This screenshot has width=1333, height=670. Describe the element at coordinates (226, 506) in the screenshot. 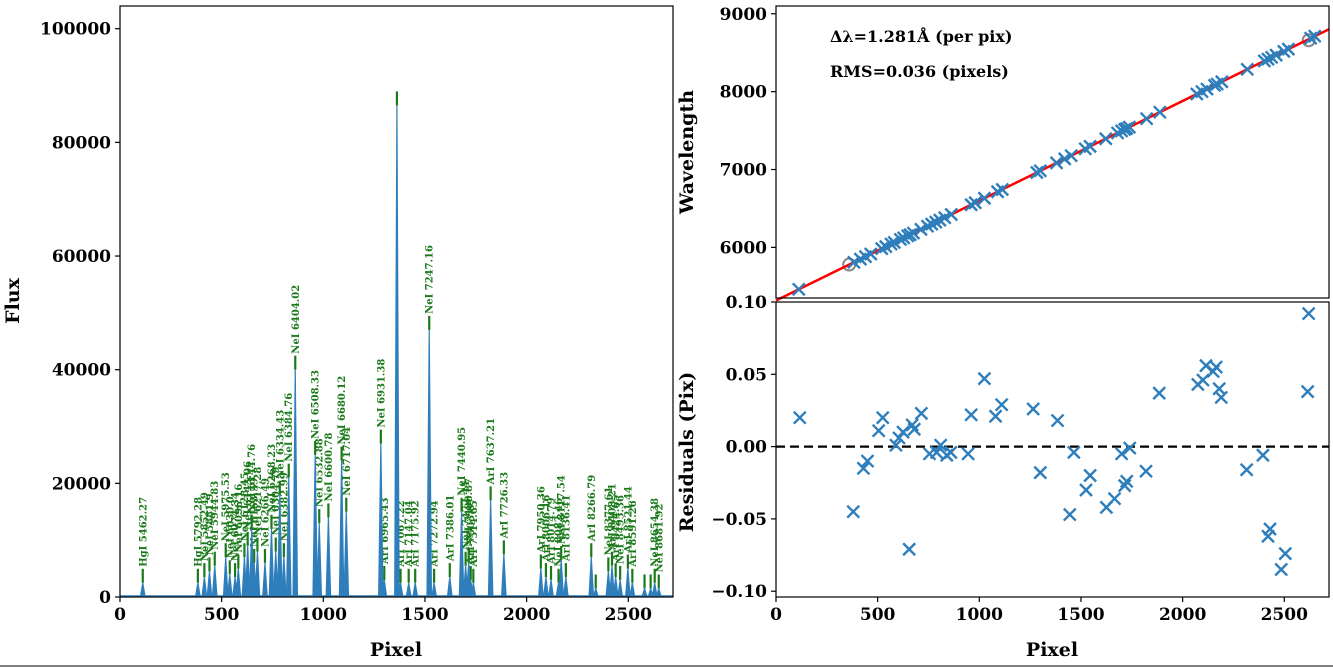

I see `line-label: NeI 5975.53` at that location.